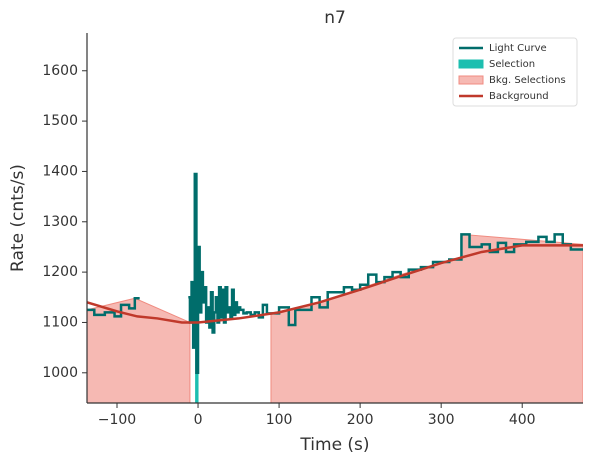 The width and height of the screenshot is (592, 469). What do you see at coordinates (117, 420) in the screenshot?
I see `x-tick-label: −100` at bounding box center [117, 420].